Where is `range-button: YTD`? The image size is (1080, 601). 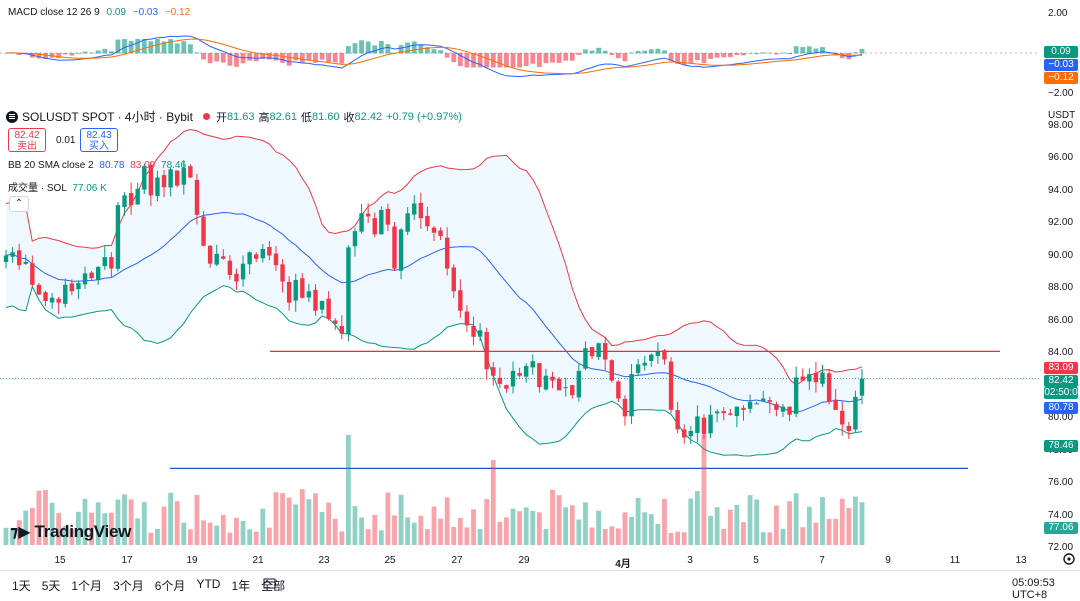
range-button: YTD is located at coordinates (208, 584).